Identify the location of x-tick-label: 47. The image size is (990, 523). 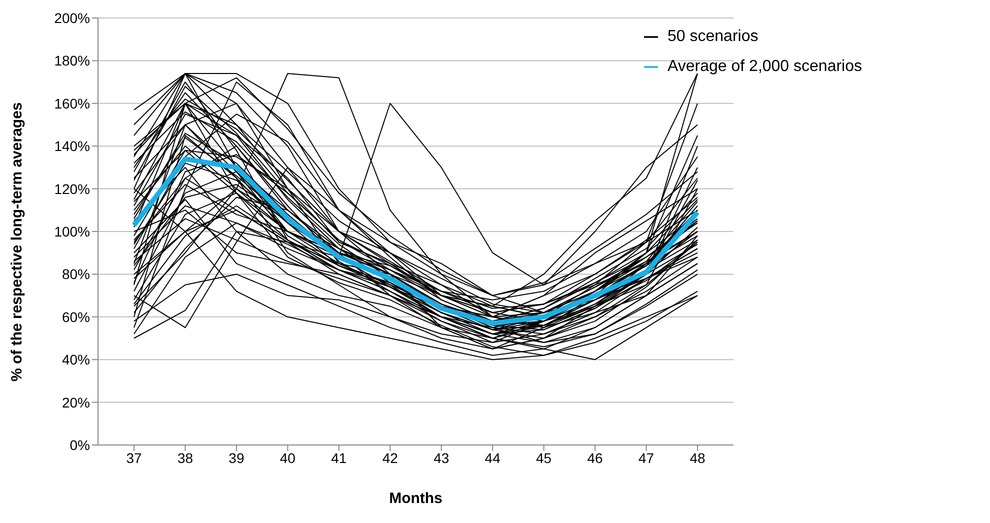
(646, 458).